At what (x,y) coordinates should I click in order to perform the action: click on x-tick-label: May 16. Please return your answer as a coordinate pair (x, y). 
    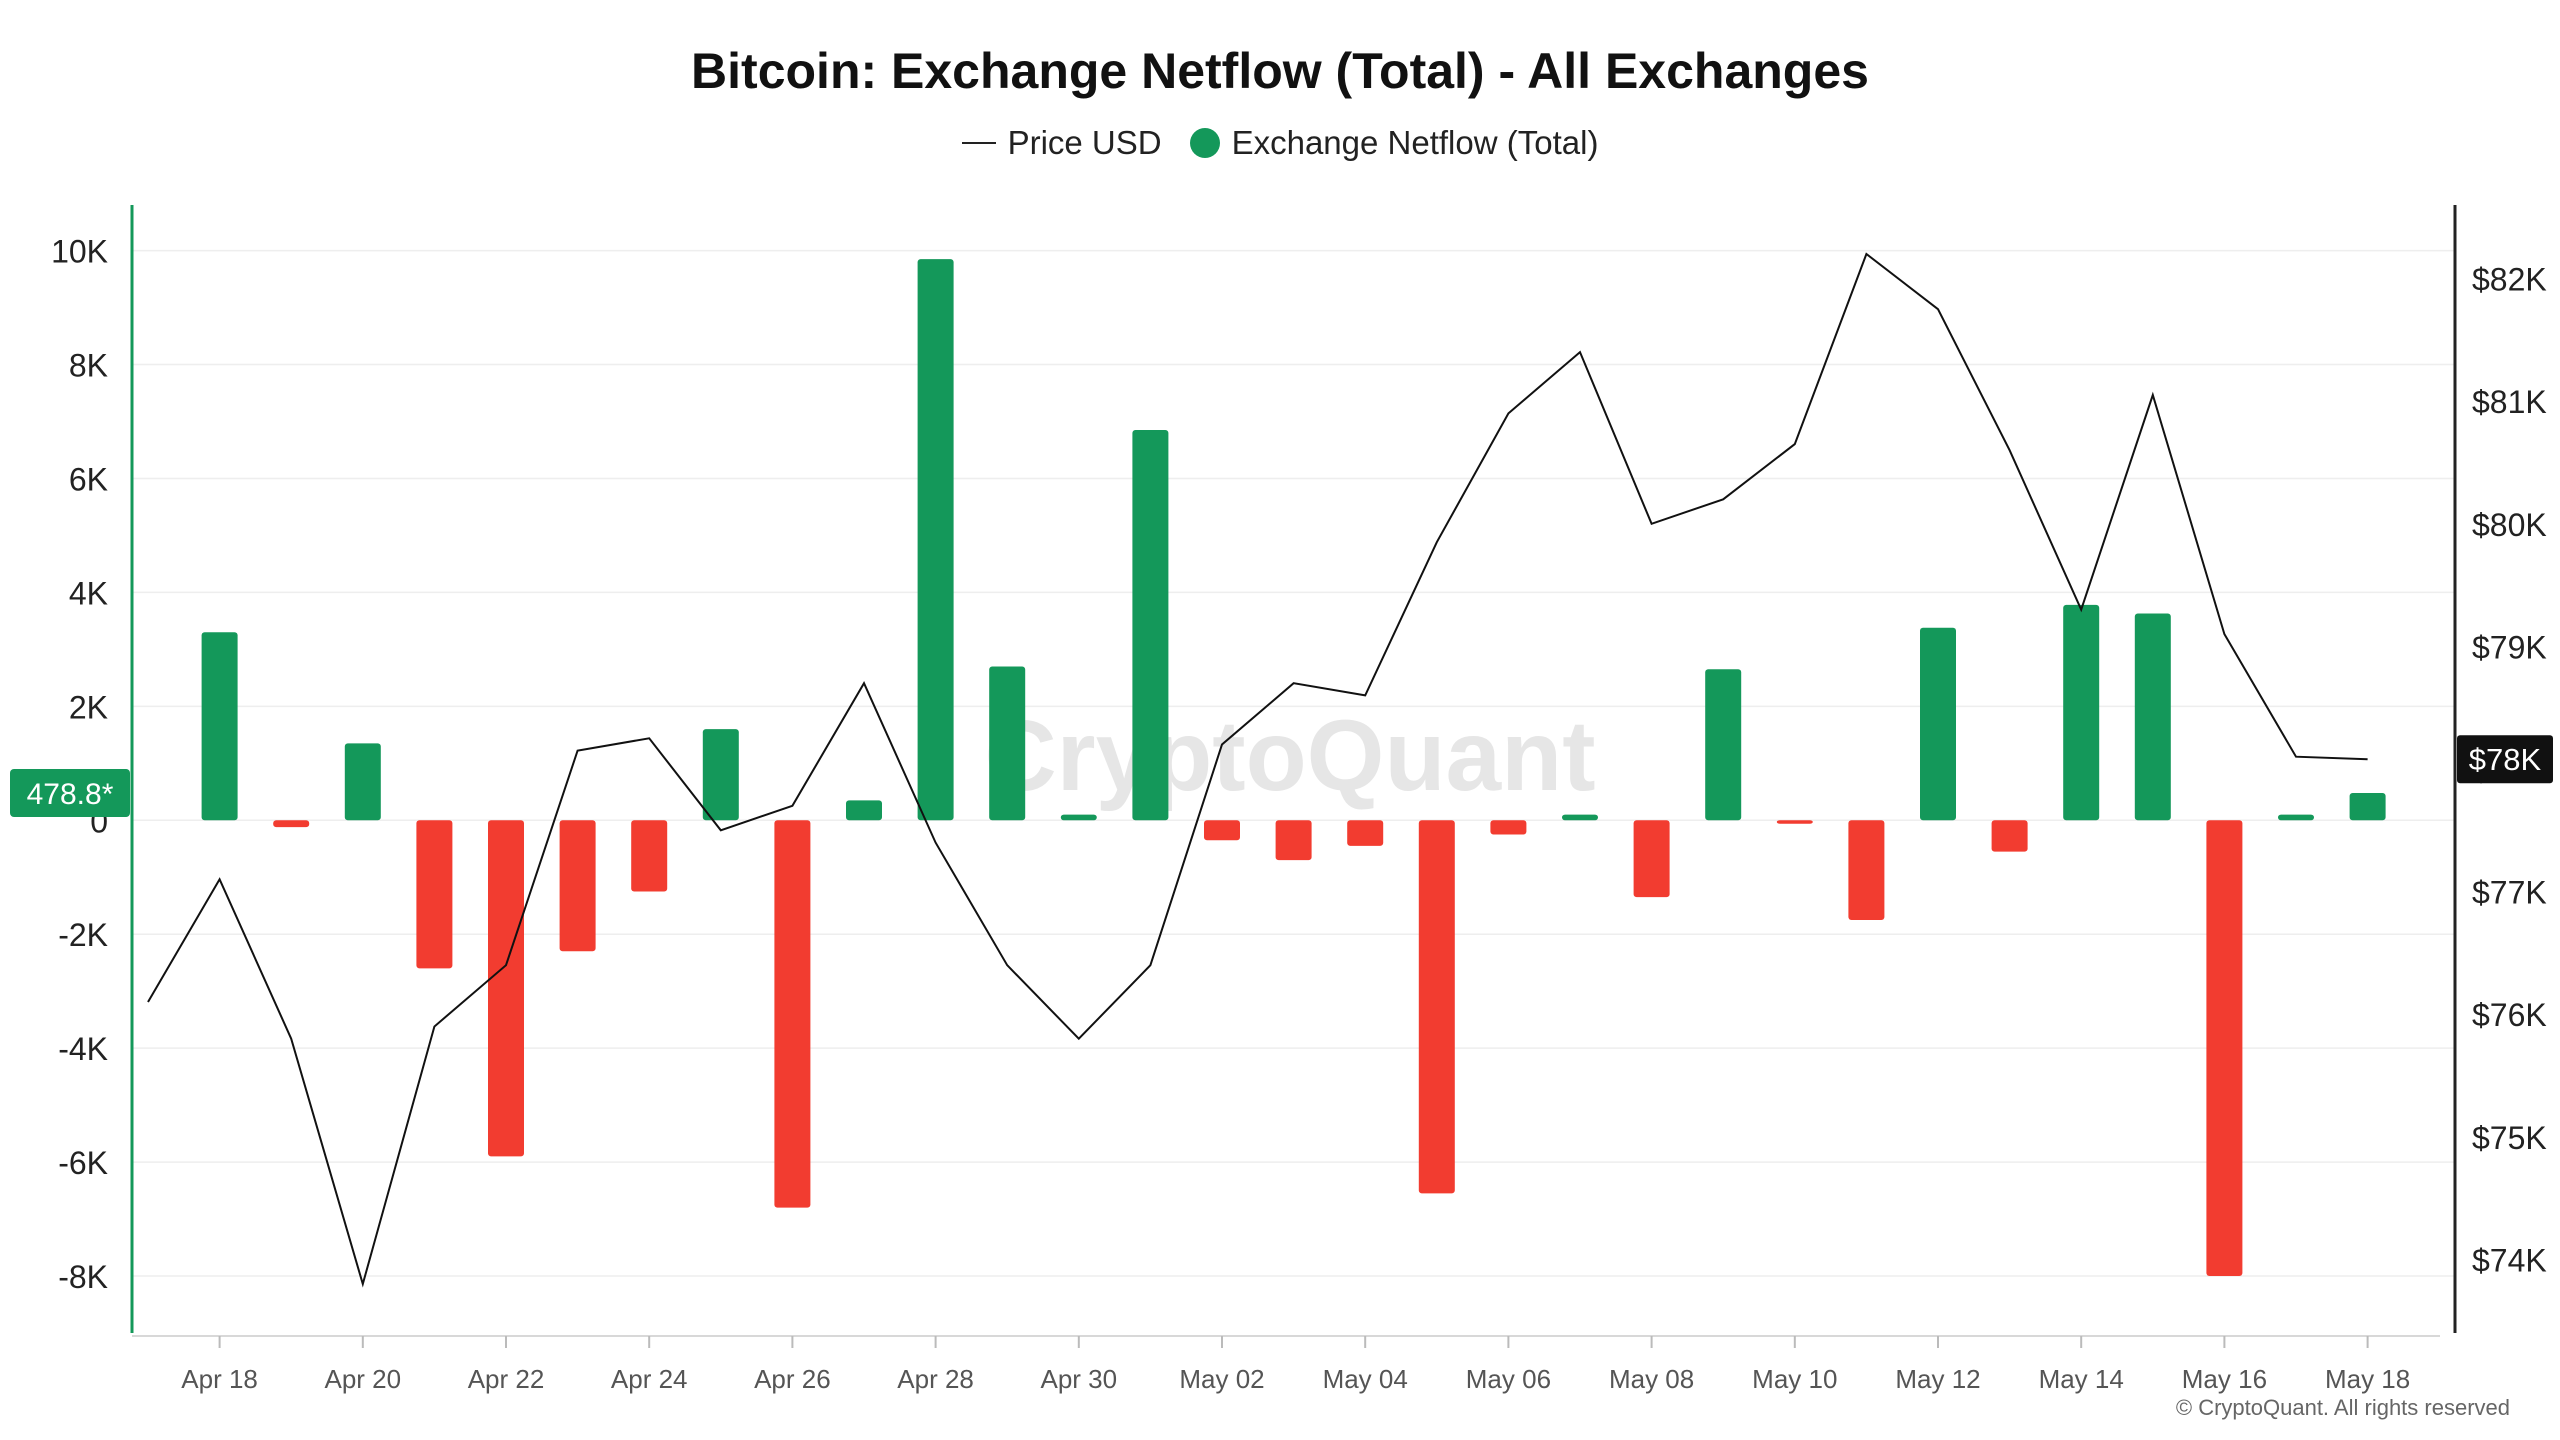
    Looking at the image, I should click on (2224, 1379).